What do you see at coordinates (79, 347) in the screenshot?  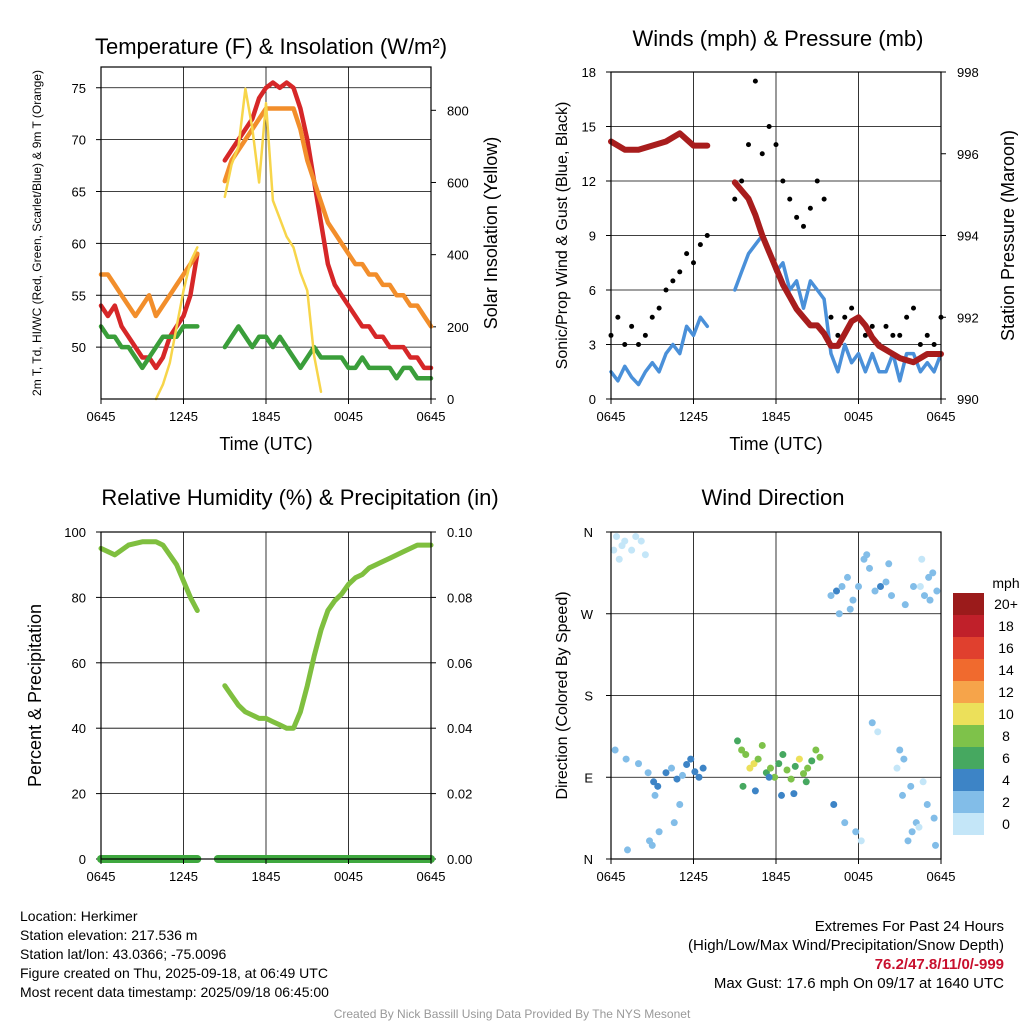 I see `y-tick-label: 50` at bounding box center [79, 347].